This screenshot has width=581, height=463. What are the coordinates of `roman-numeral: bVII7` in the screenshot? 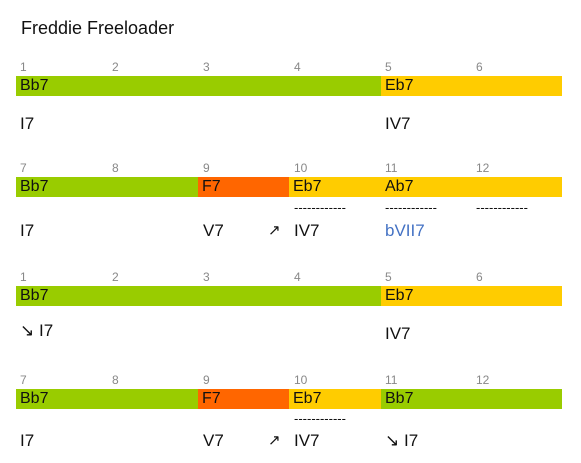 It's located at (405, 230).